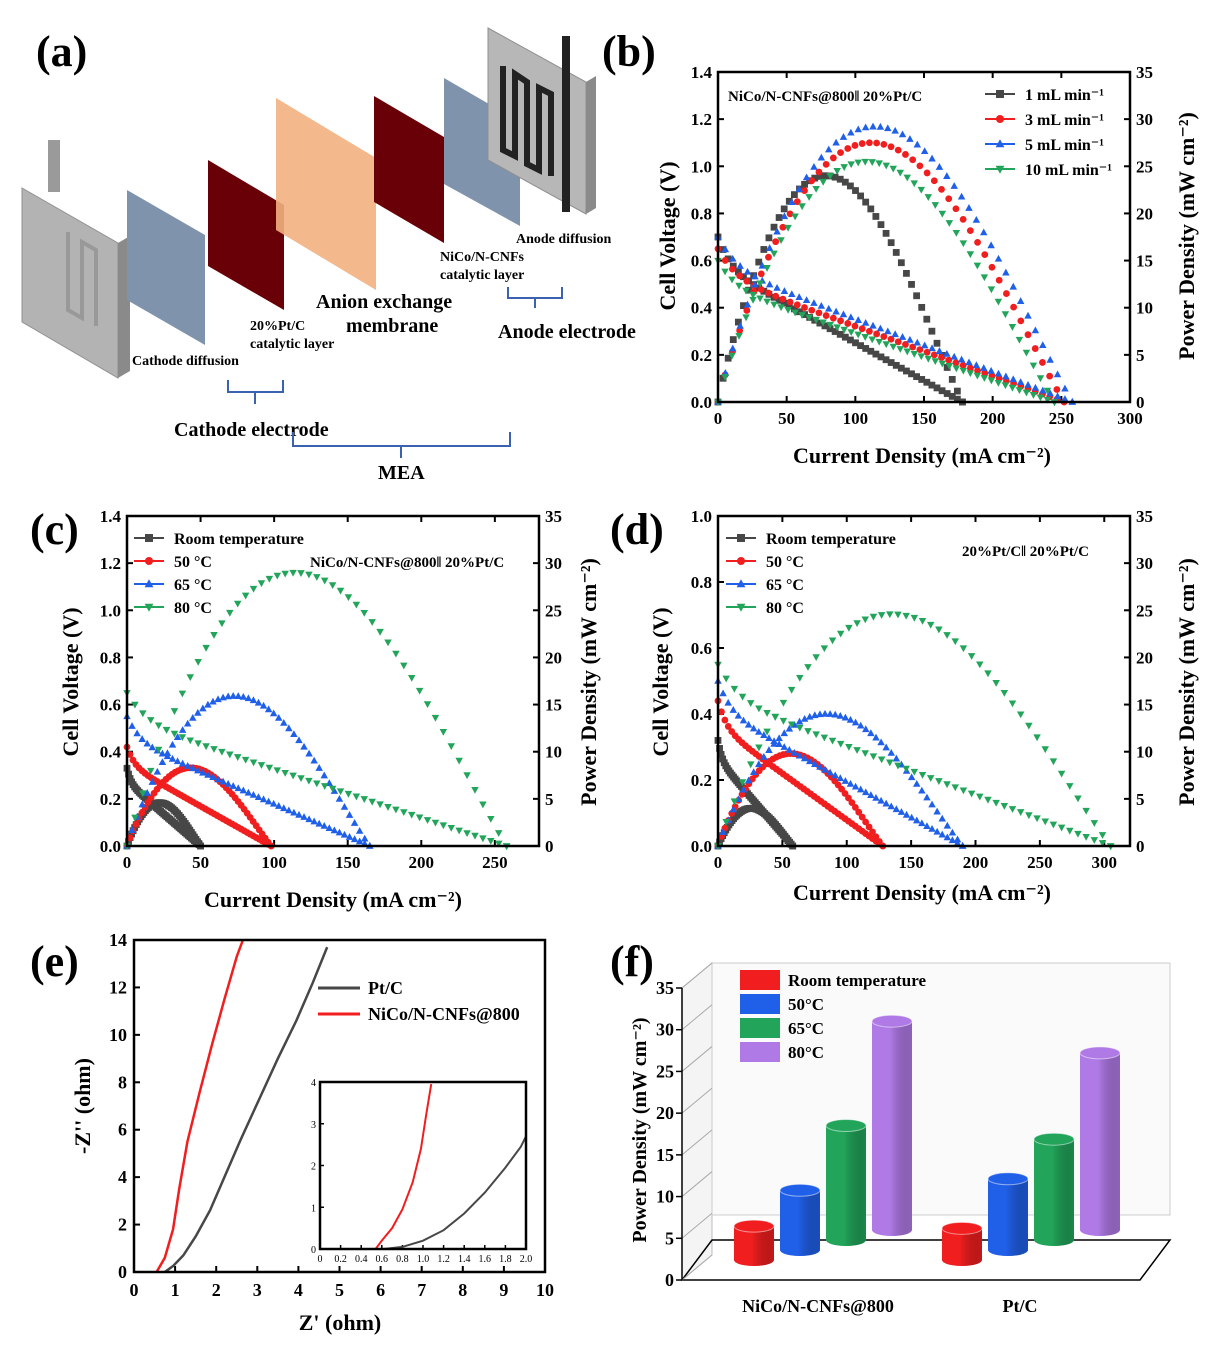 The width and height of the screenshot is (1226, 1368). Describe the element at coordinates (246, 235) in the screenshot. I see `pt-catalytic-layer` at that location.